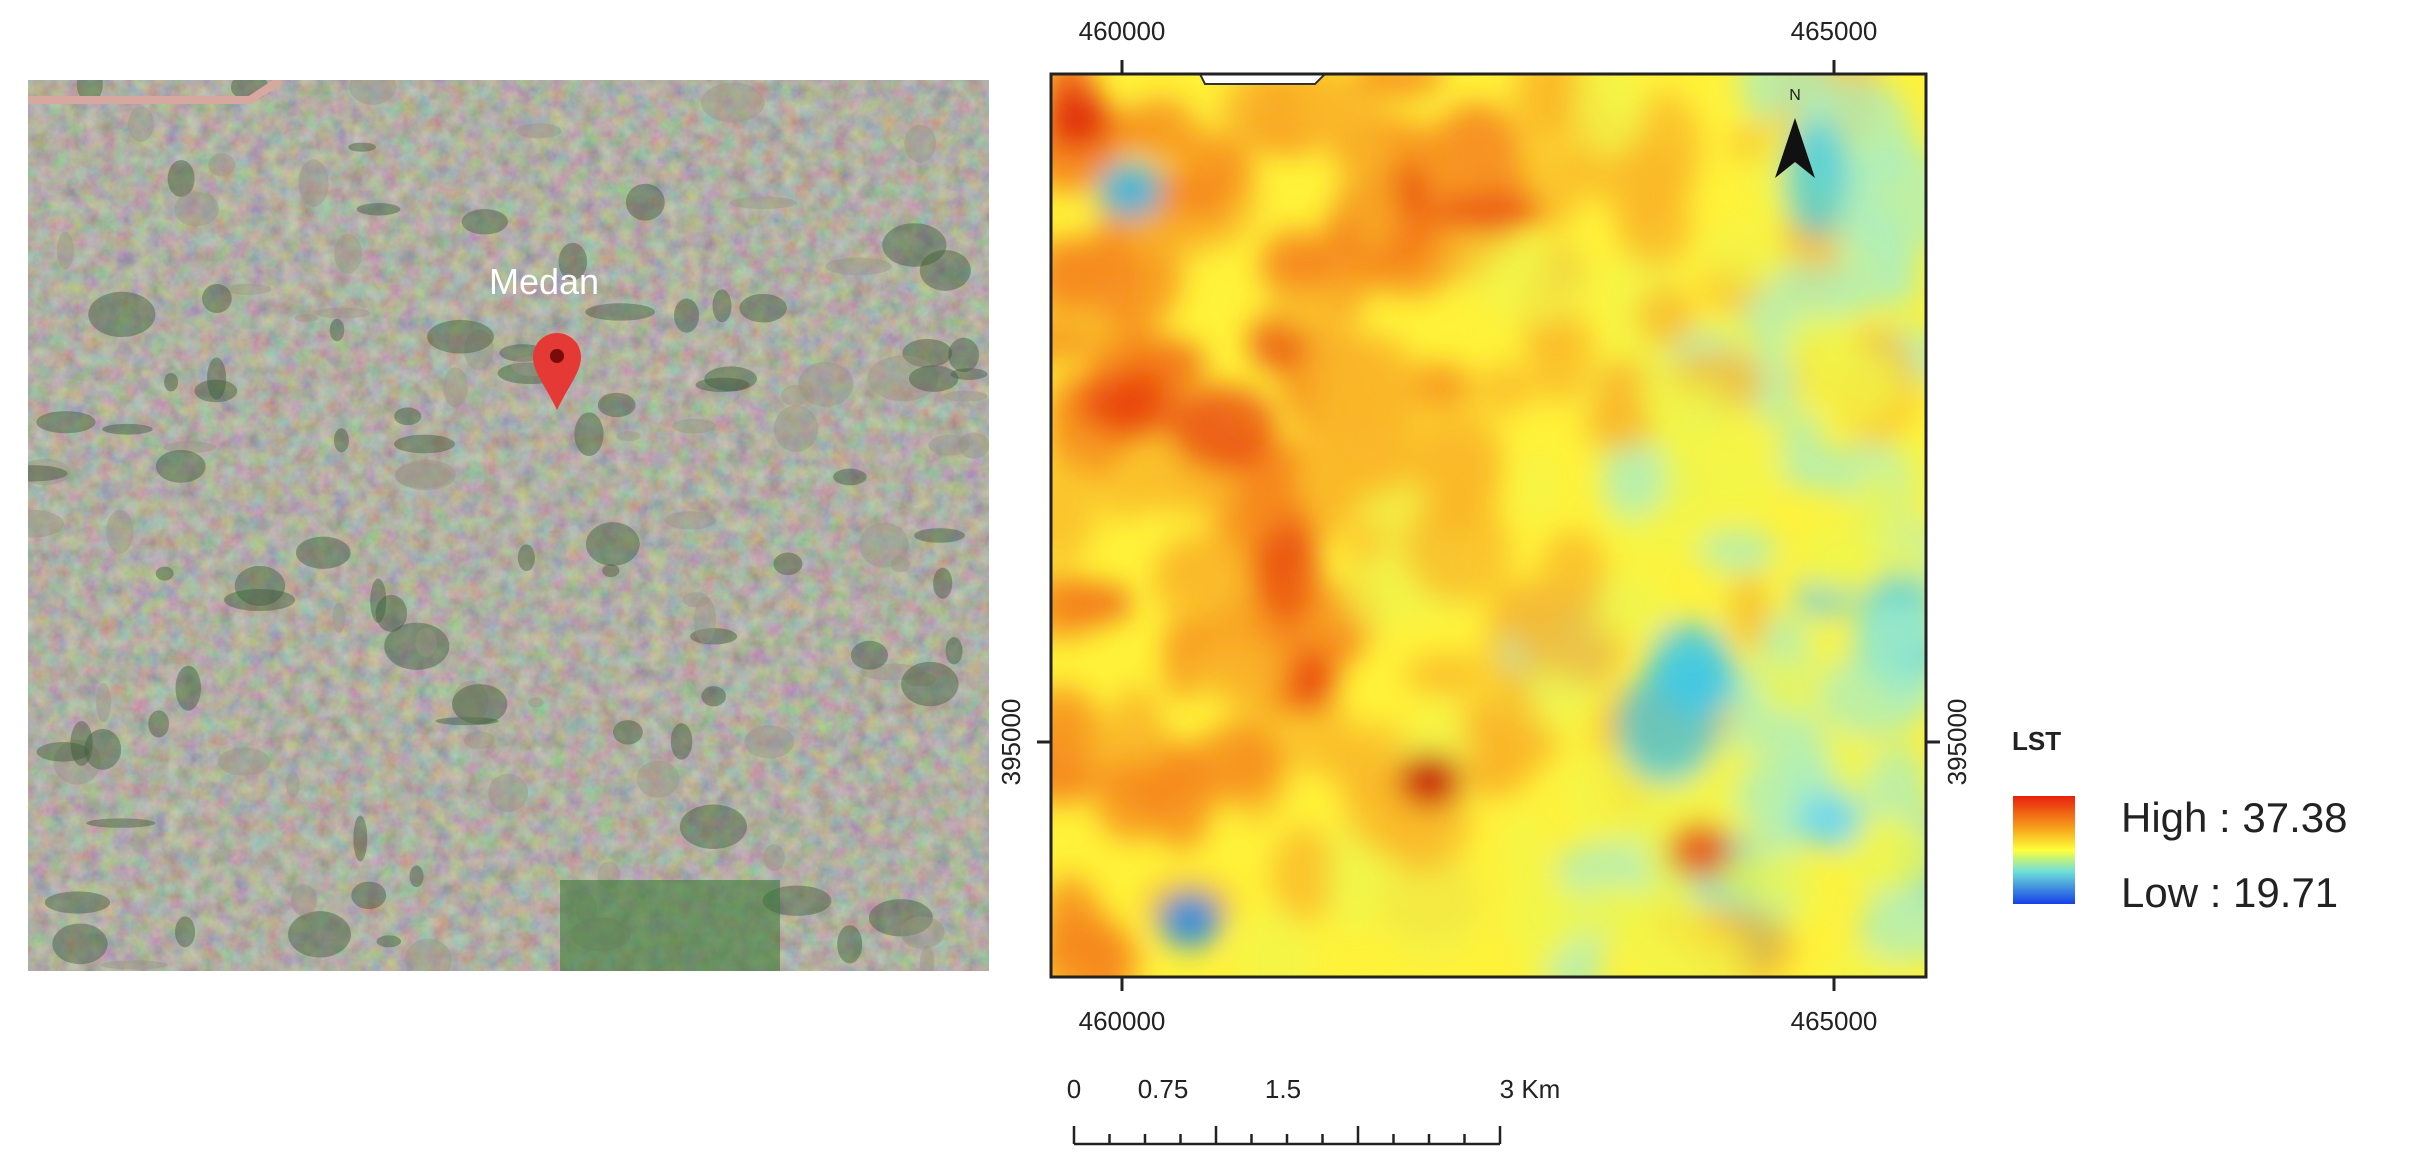 This screenshot has width=2424, height=1170. What do you see at coordinates (1287, 1136) in the screenshot?
I see `scale-bar` at bounding box center [1287, 1136].